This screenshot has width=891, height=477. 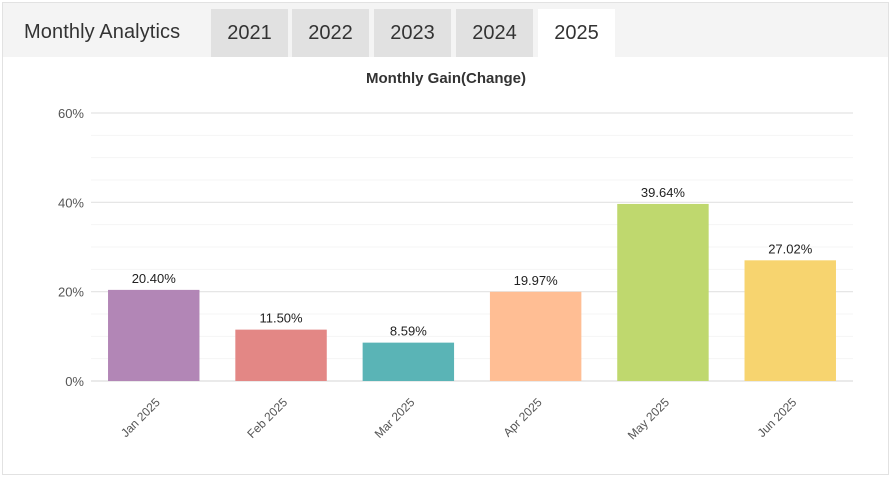 I want to click on data-label: 19.97%, so click(x=536, y=280).